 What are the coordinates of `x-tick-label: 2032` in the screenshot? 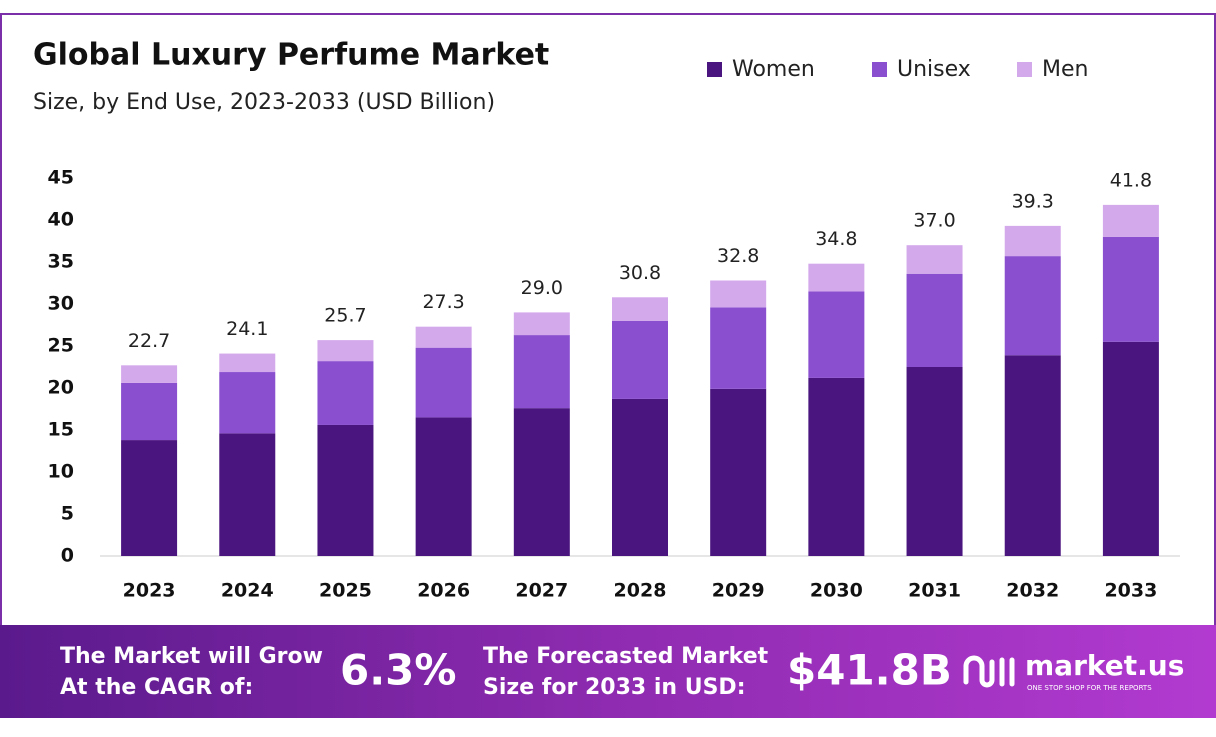 It's located at (1032, 591).